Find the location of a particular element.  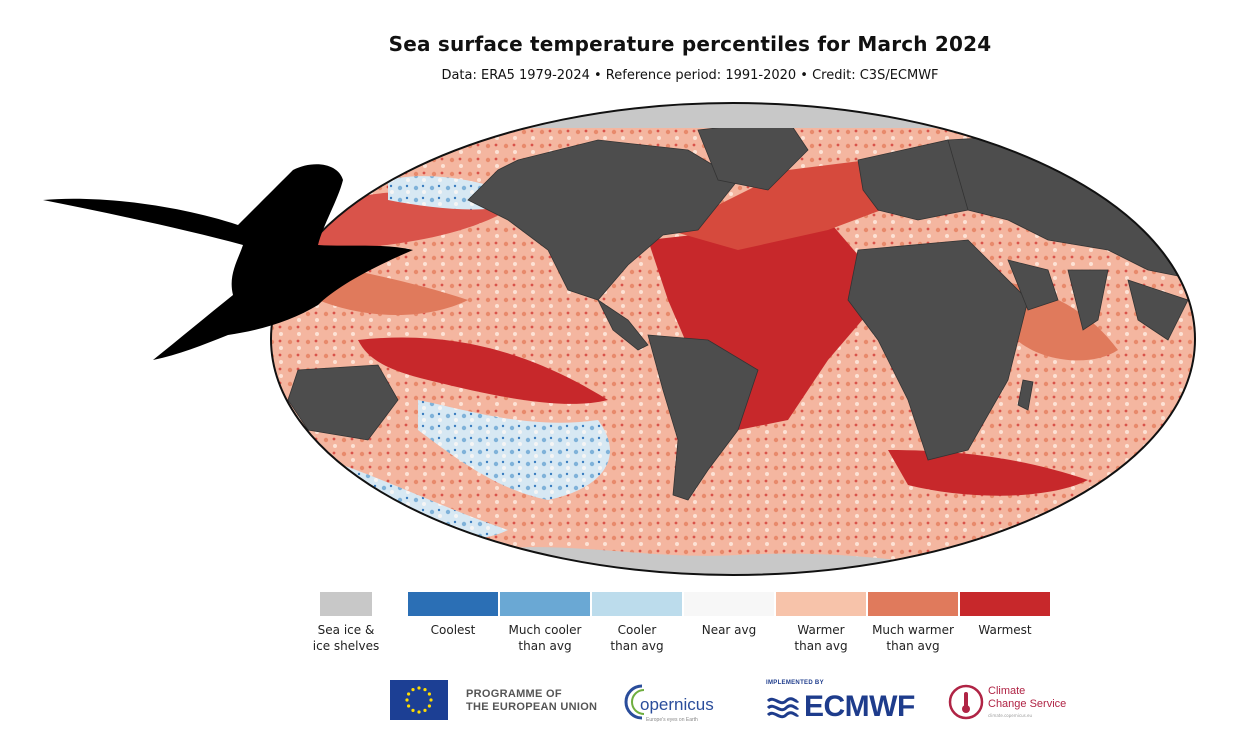

legend-swatch-cooler is located at coordinates (637, 604).